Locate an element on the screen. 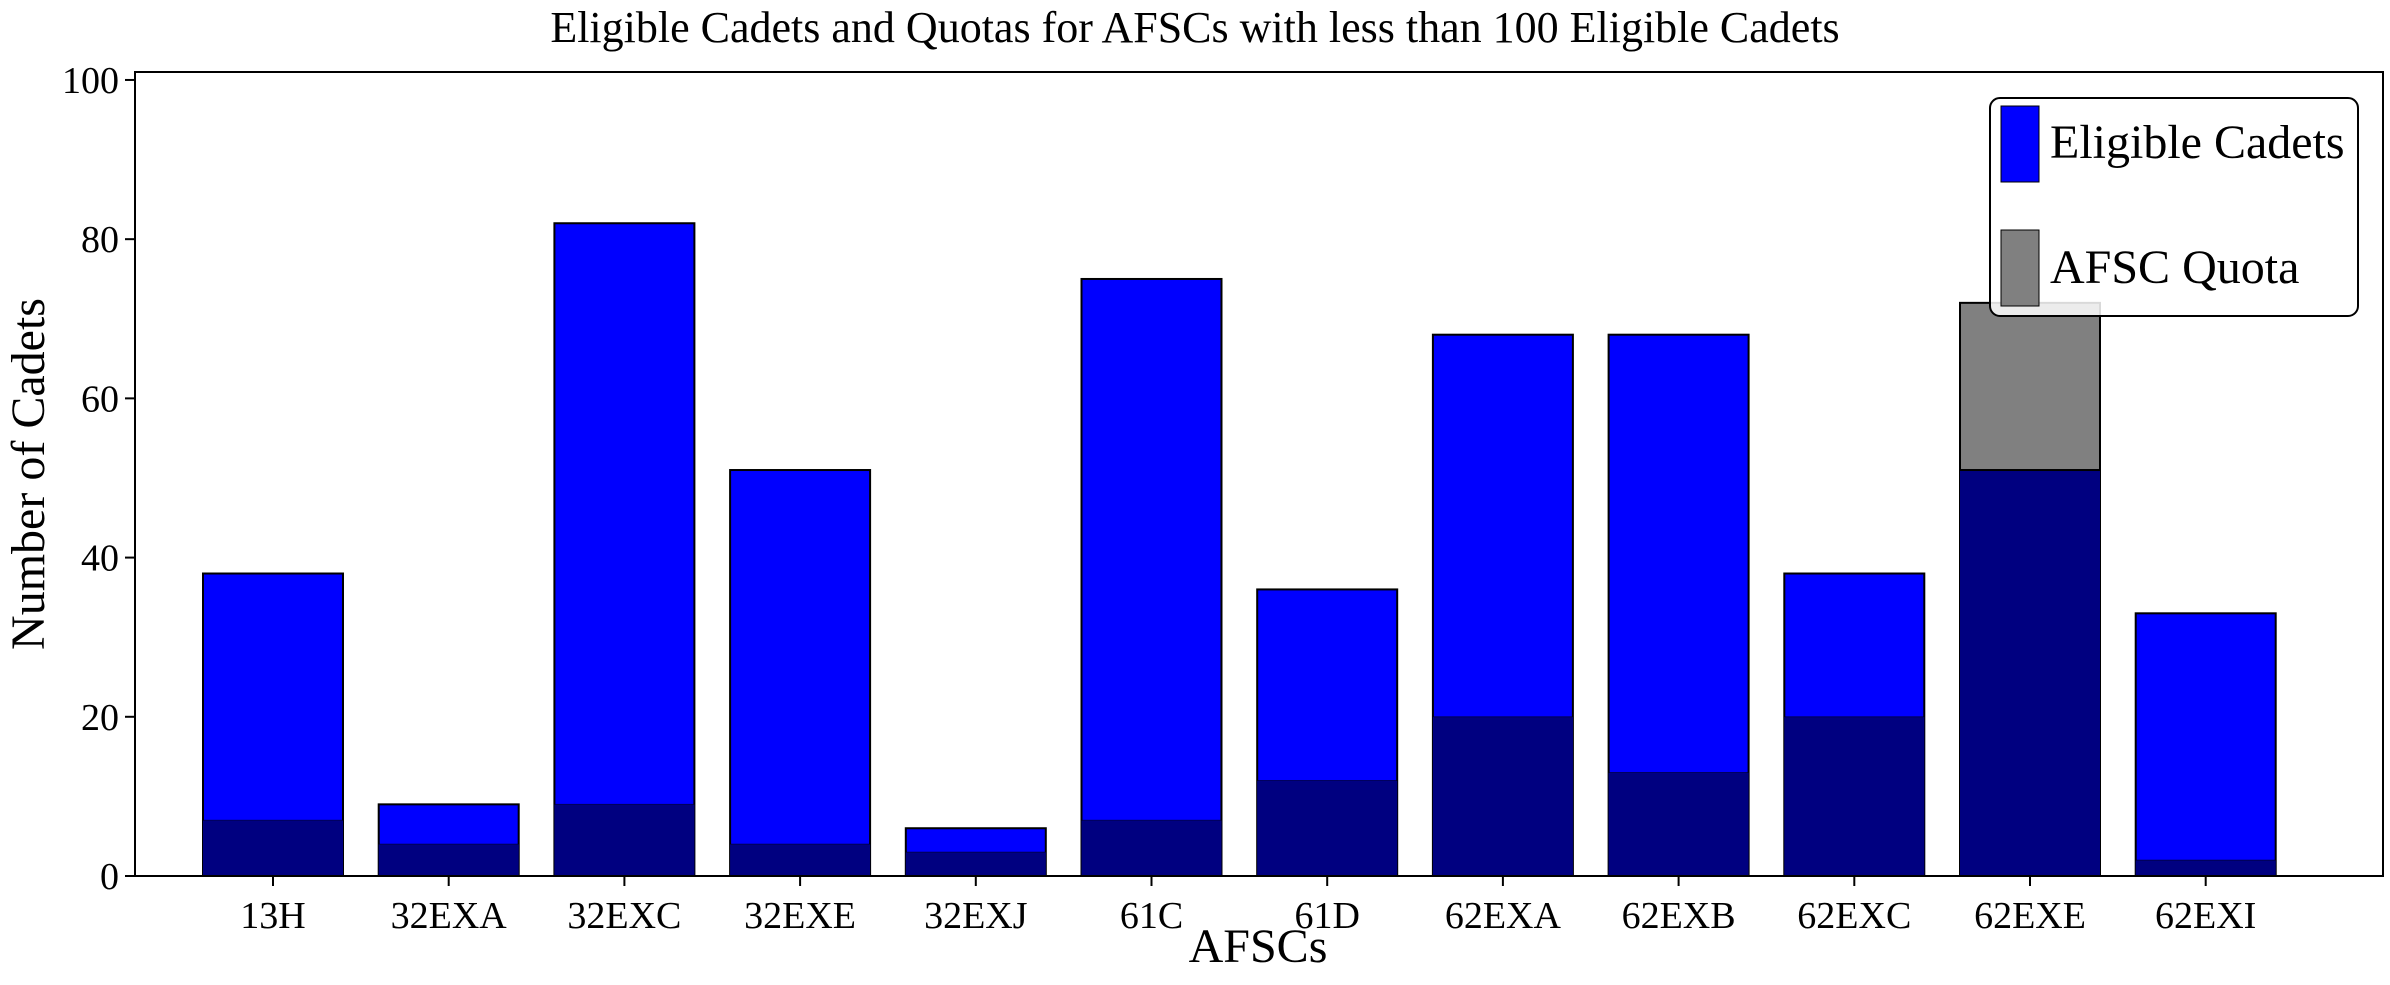  bar-overlap-61C is located at coordinates (1151, 848).